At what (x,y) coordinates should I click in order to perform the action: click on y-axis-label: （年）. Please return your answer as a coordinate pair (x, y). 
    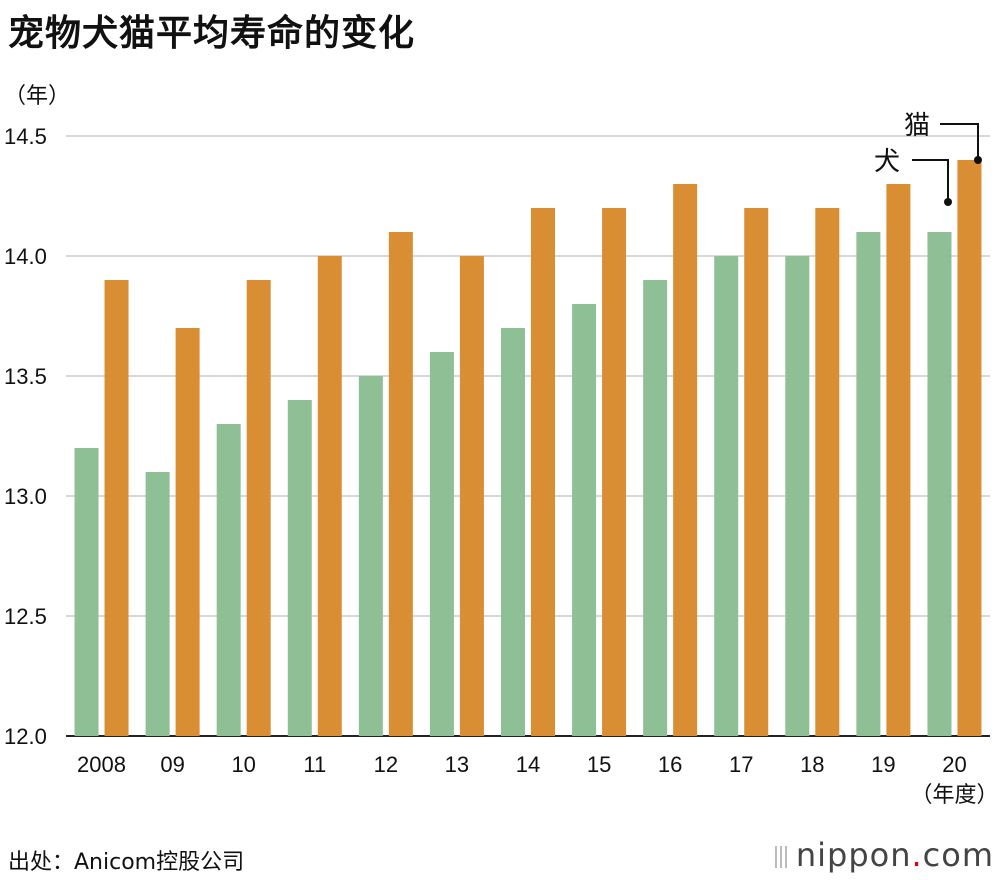
    Looking at the image, I should click on (37, 96).